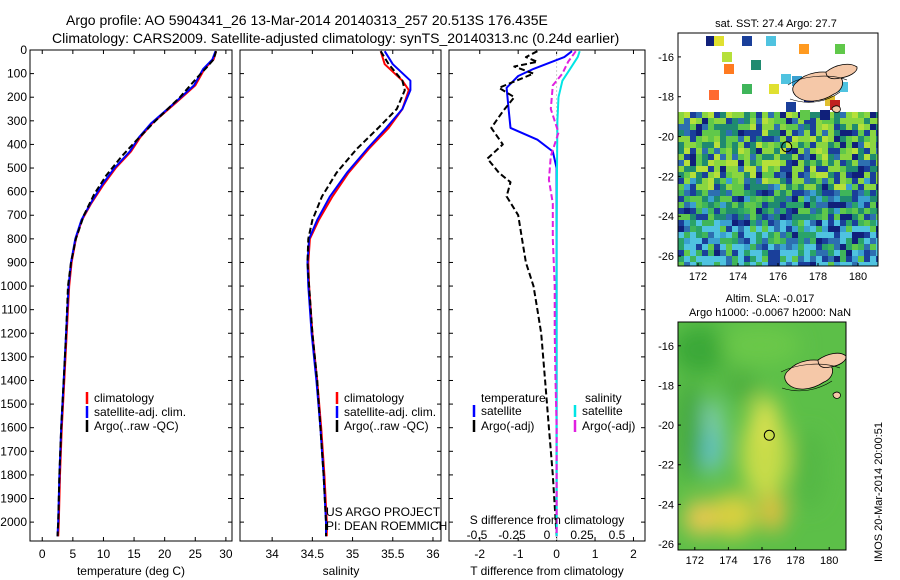 Image resolution: width=900 pixels, height=580 pixels. I want to click on y-tick-label: 700, so click(17, 215).